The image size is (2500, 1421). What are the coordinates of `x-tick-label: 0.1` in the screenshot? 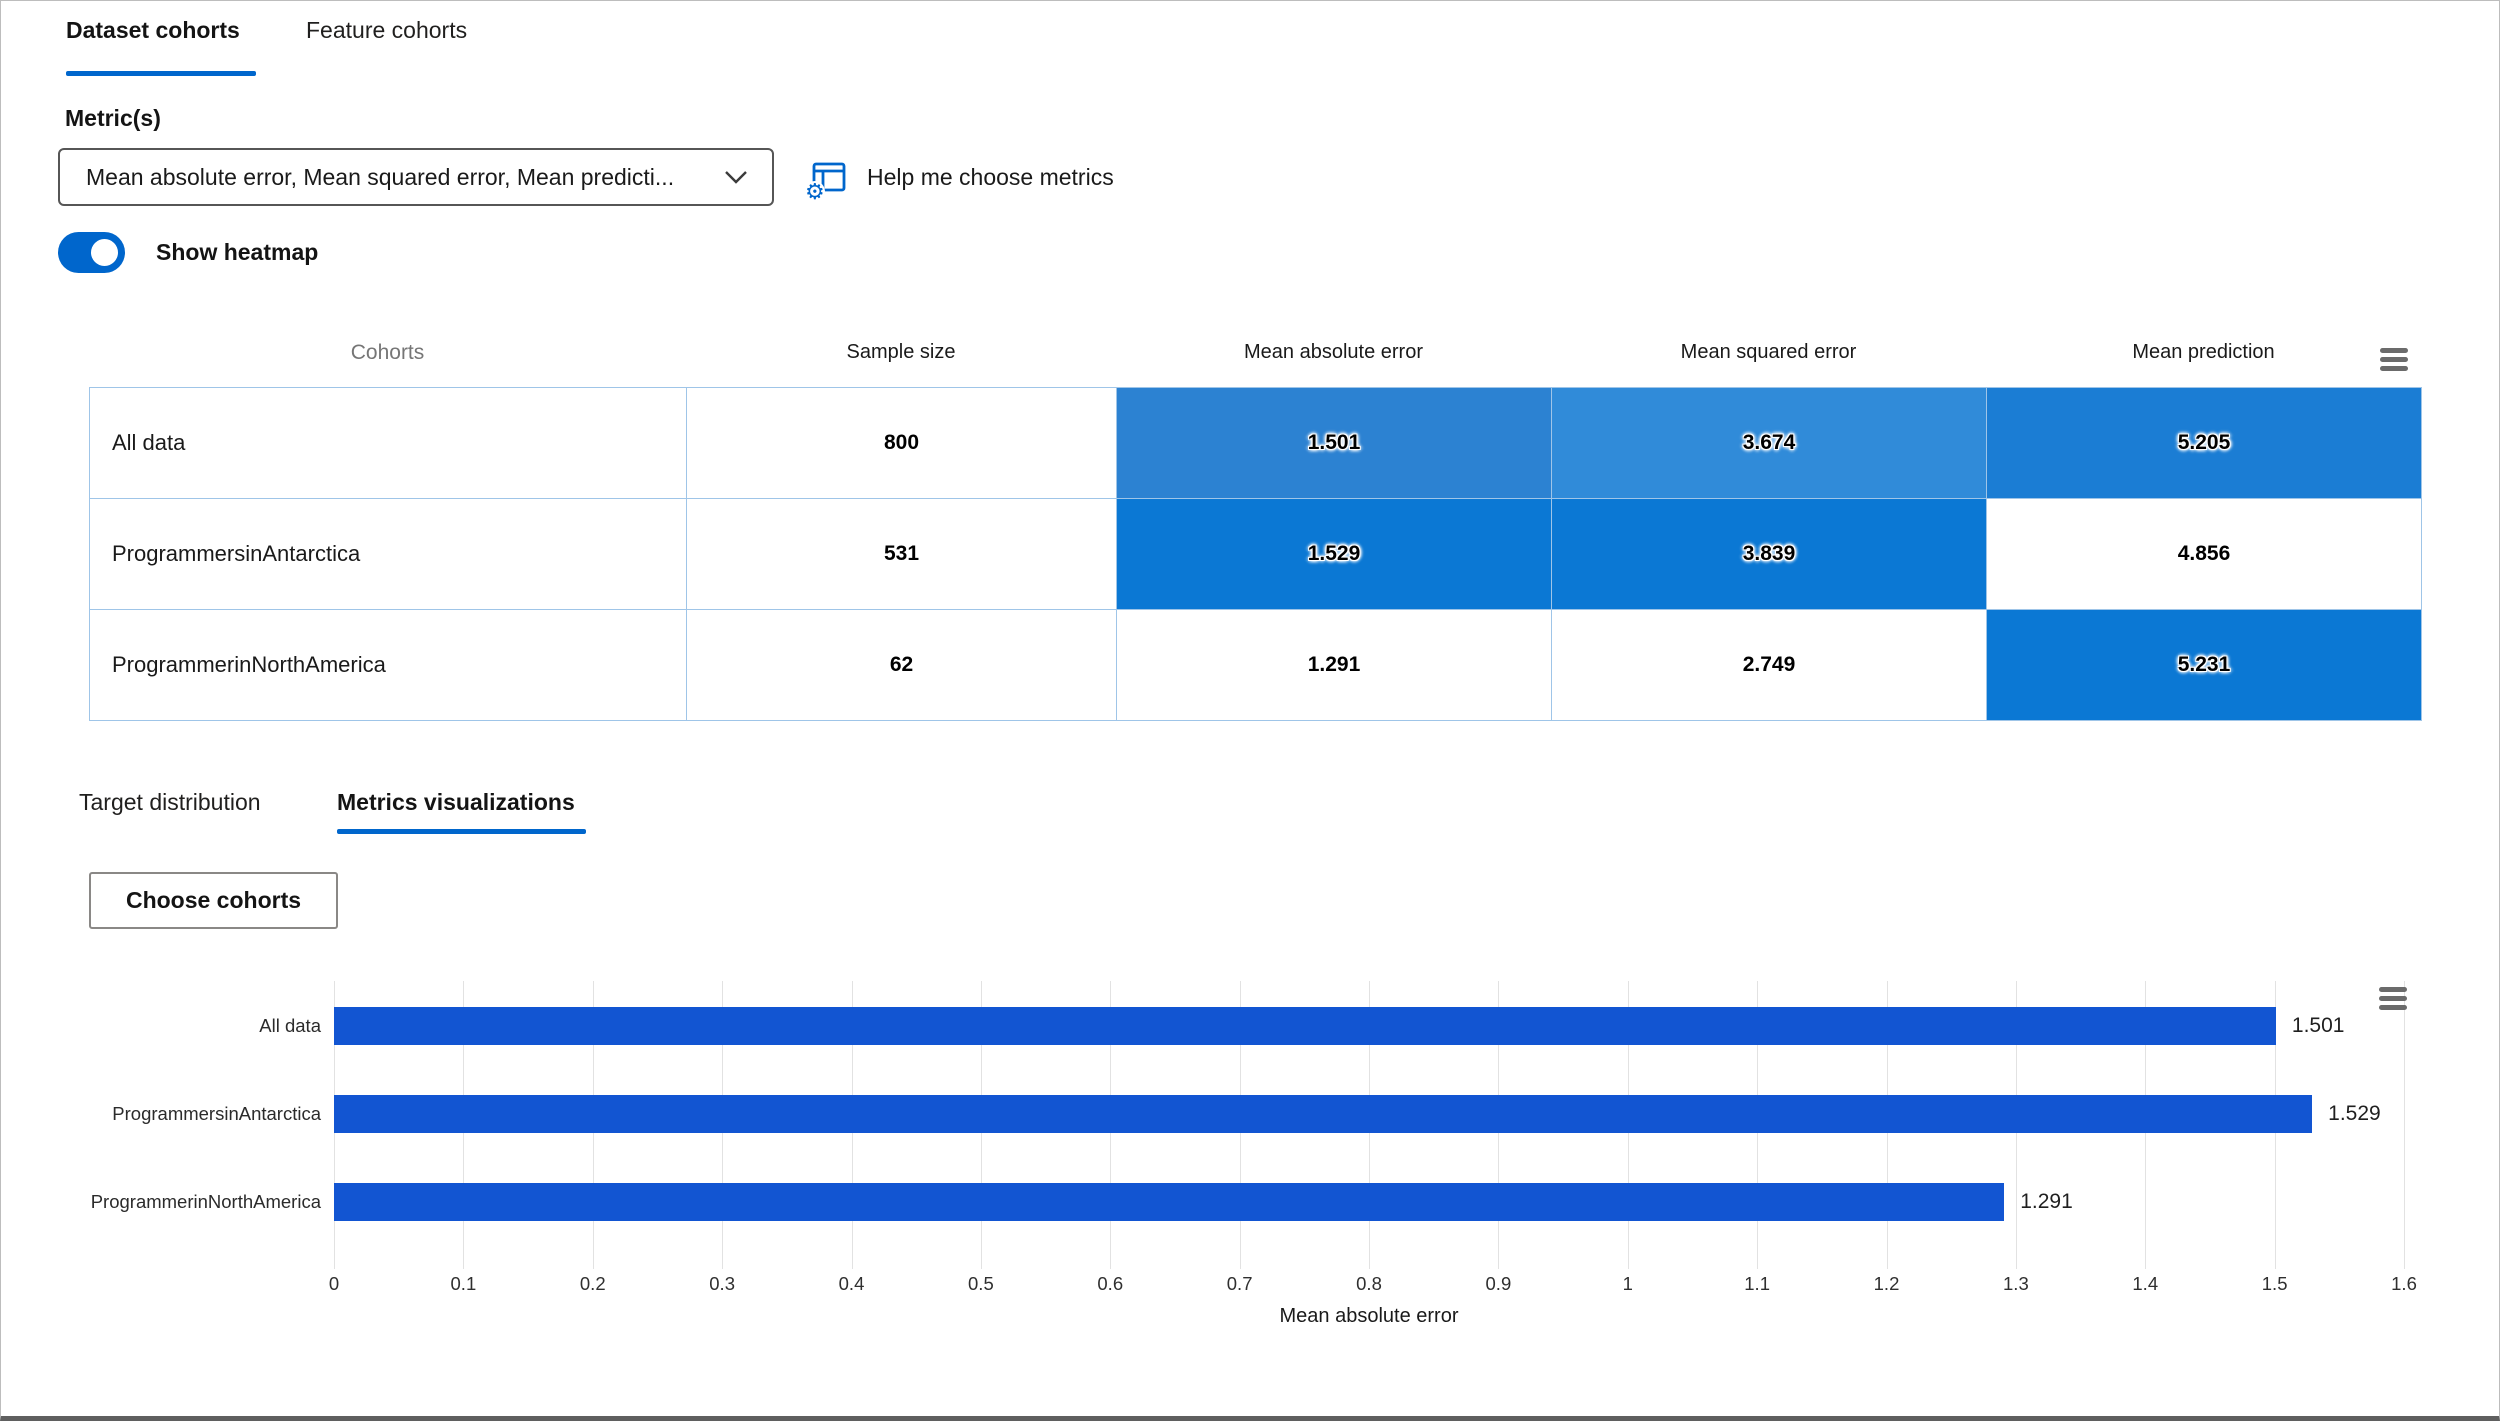 It's located at (463, 1283).